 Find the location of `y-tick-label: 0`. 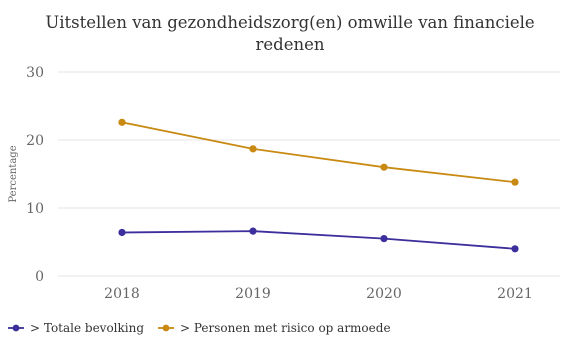

y-tick-label: 0 is located at coordinates (39, 277).